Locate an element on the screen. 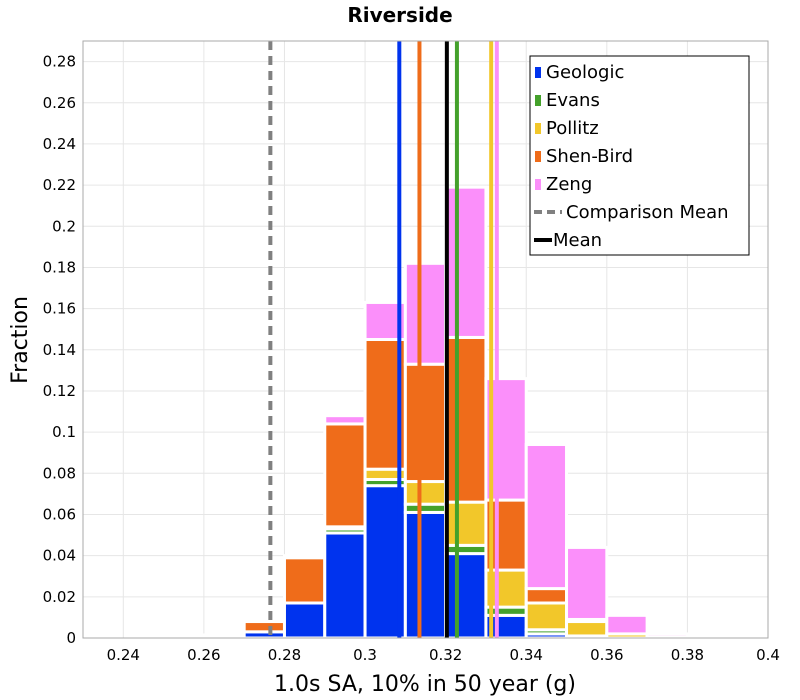 The image size is (800, 700). y-tick-label: 0.18 is located at coordinates (59, 267).